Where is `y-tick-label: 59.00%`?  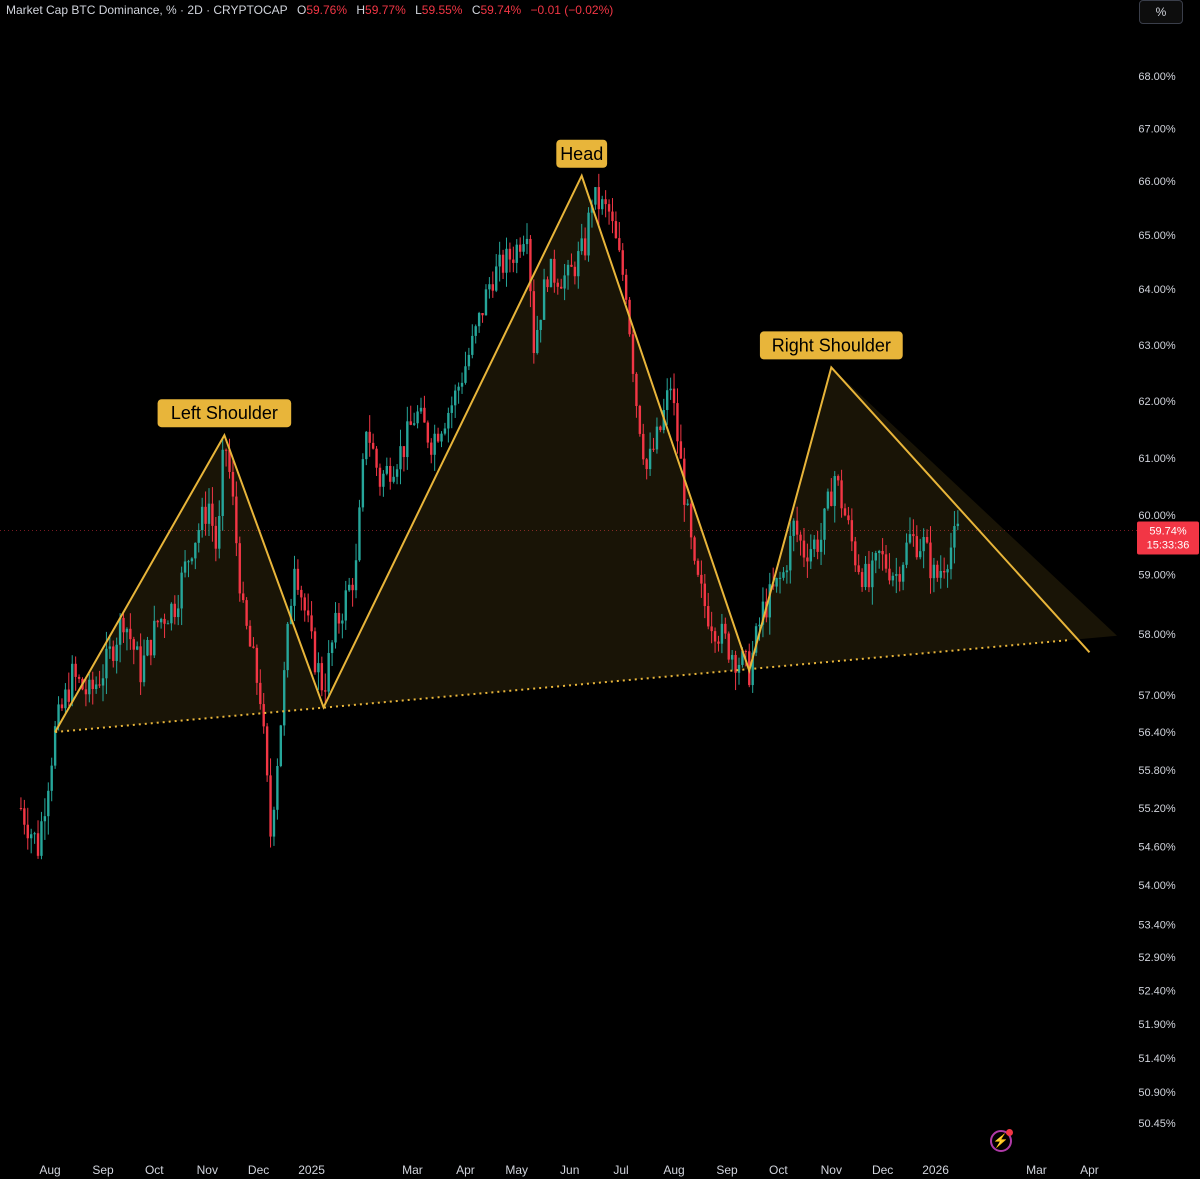 y-tick-label: 59.00% is located at coordinates (1157, 576).